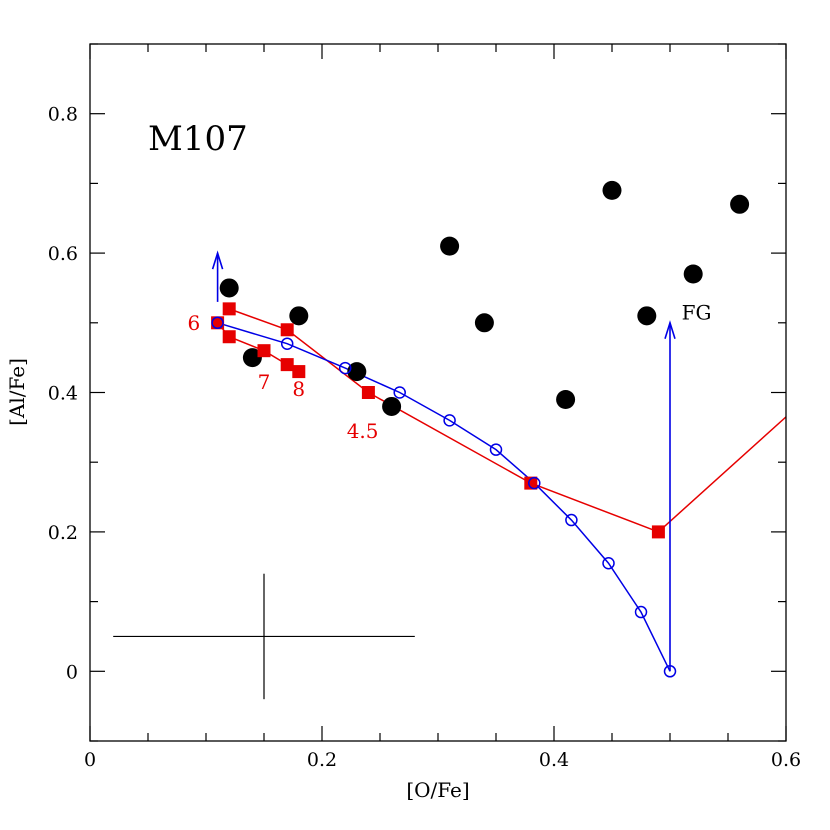 The image size is (830, 830). What do you see at coordinates (322, 760) in the screenshot?
I see `x-tick-label: 0.2` at bounding box center [322, 760].